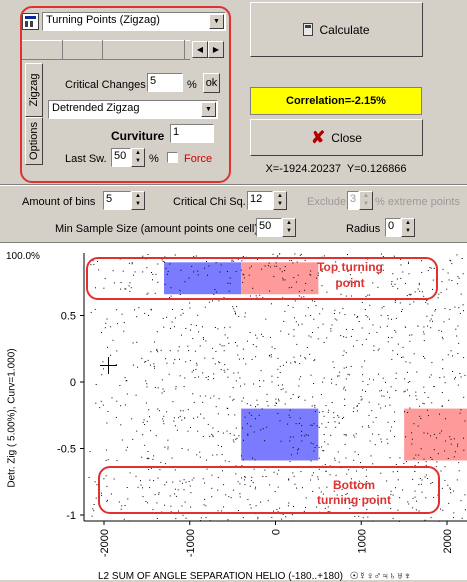 The width and height of the screenshot is (467, 582). Describe the element at coordinates (336, 29) in the screenshot. I see `calculate-button: Calculate` at that location.